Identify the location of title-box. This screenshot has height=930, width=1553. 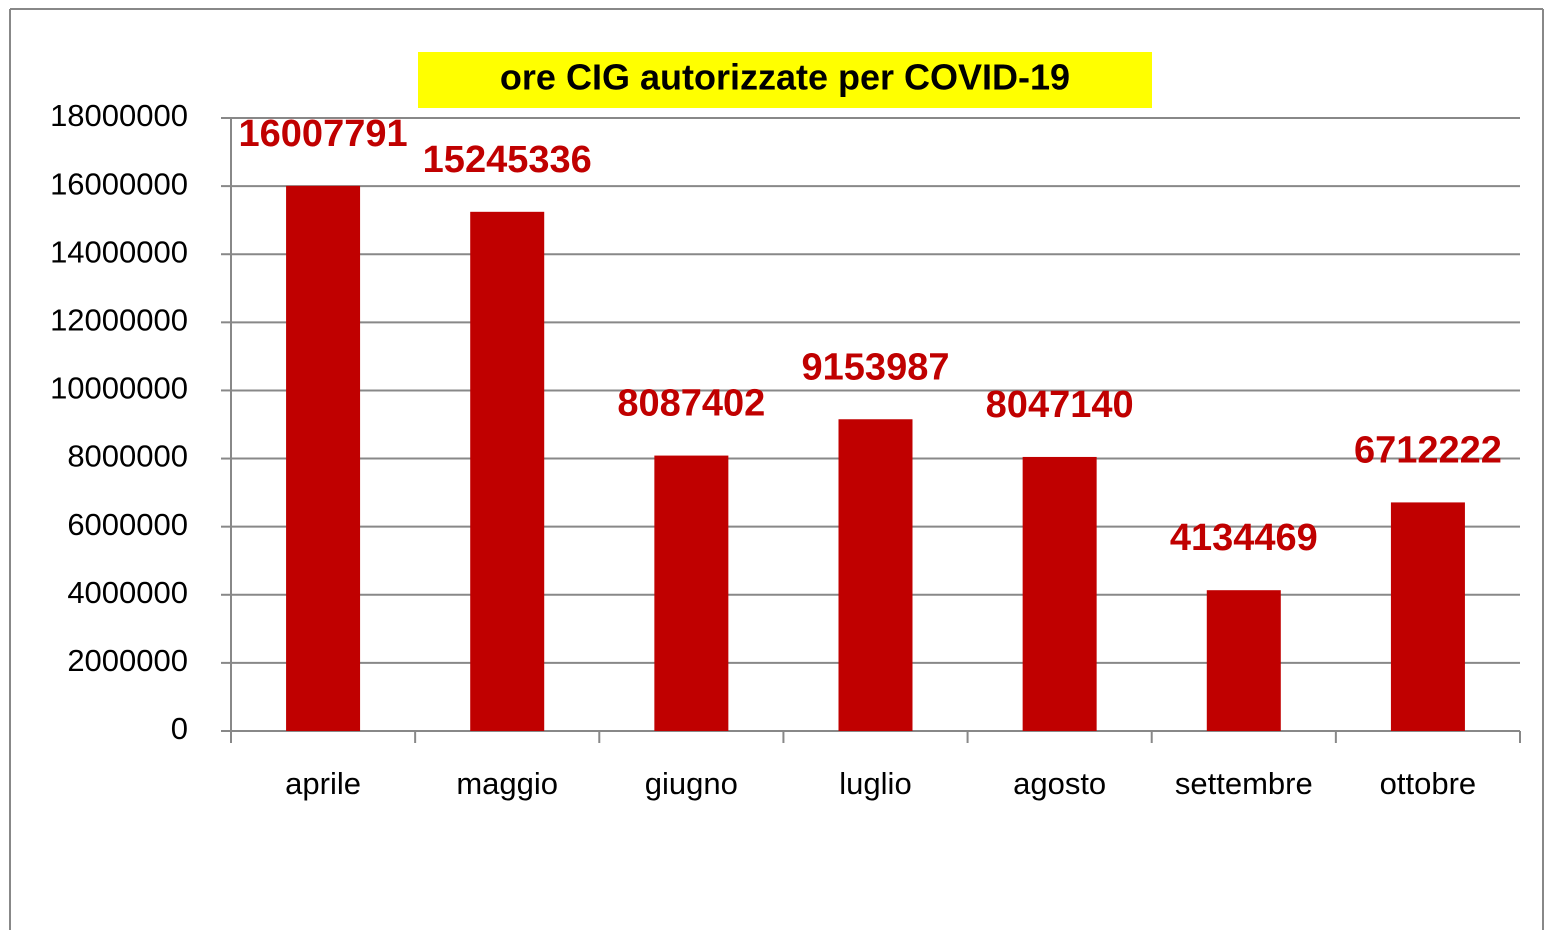
(785, 80).